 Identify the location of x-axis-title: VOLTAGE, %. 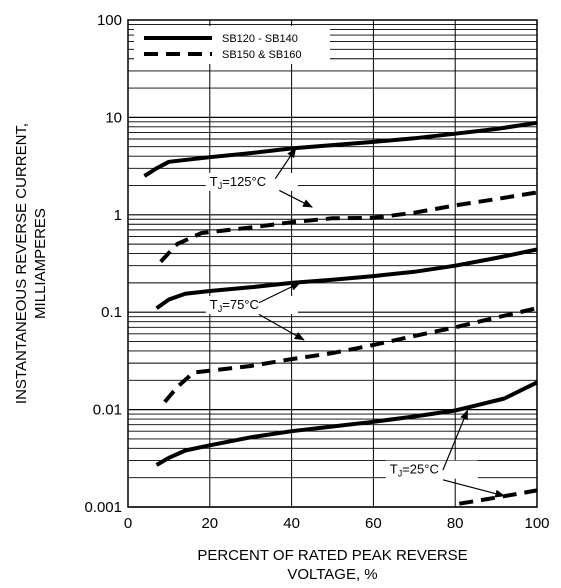
(332, 574).